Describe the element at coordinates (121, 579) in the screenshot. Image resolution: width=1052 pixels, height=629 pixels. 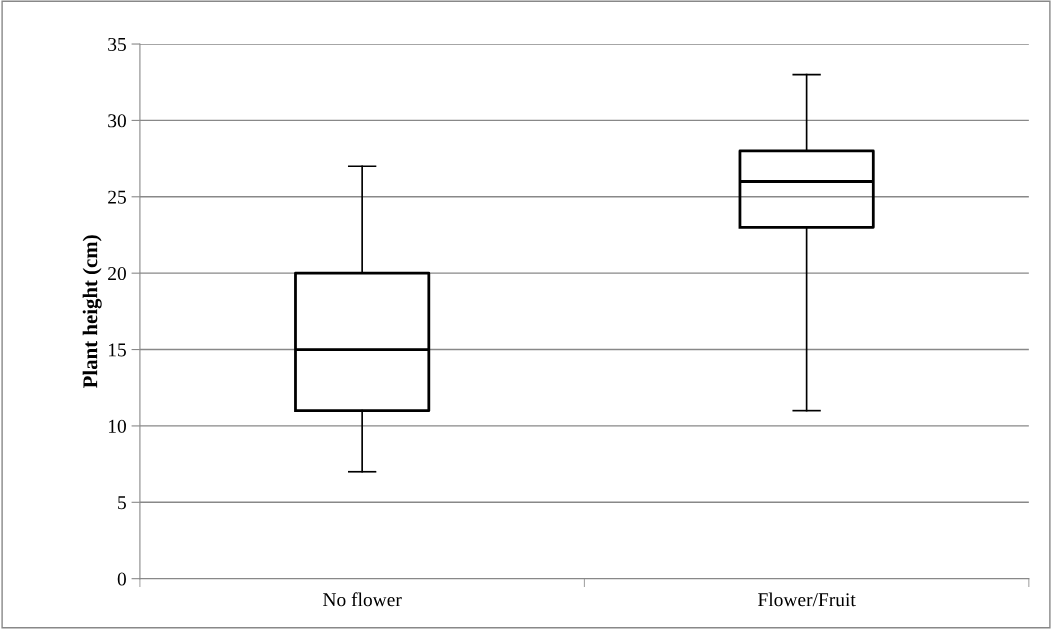
I see `y-tick-label: 0` at that location.